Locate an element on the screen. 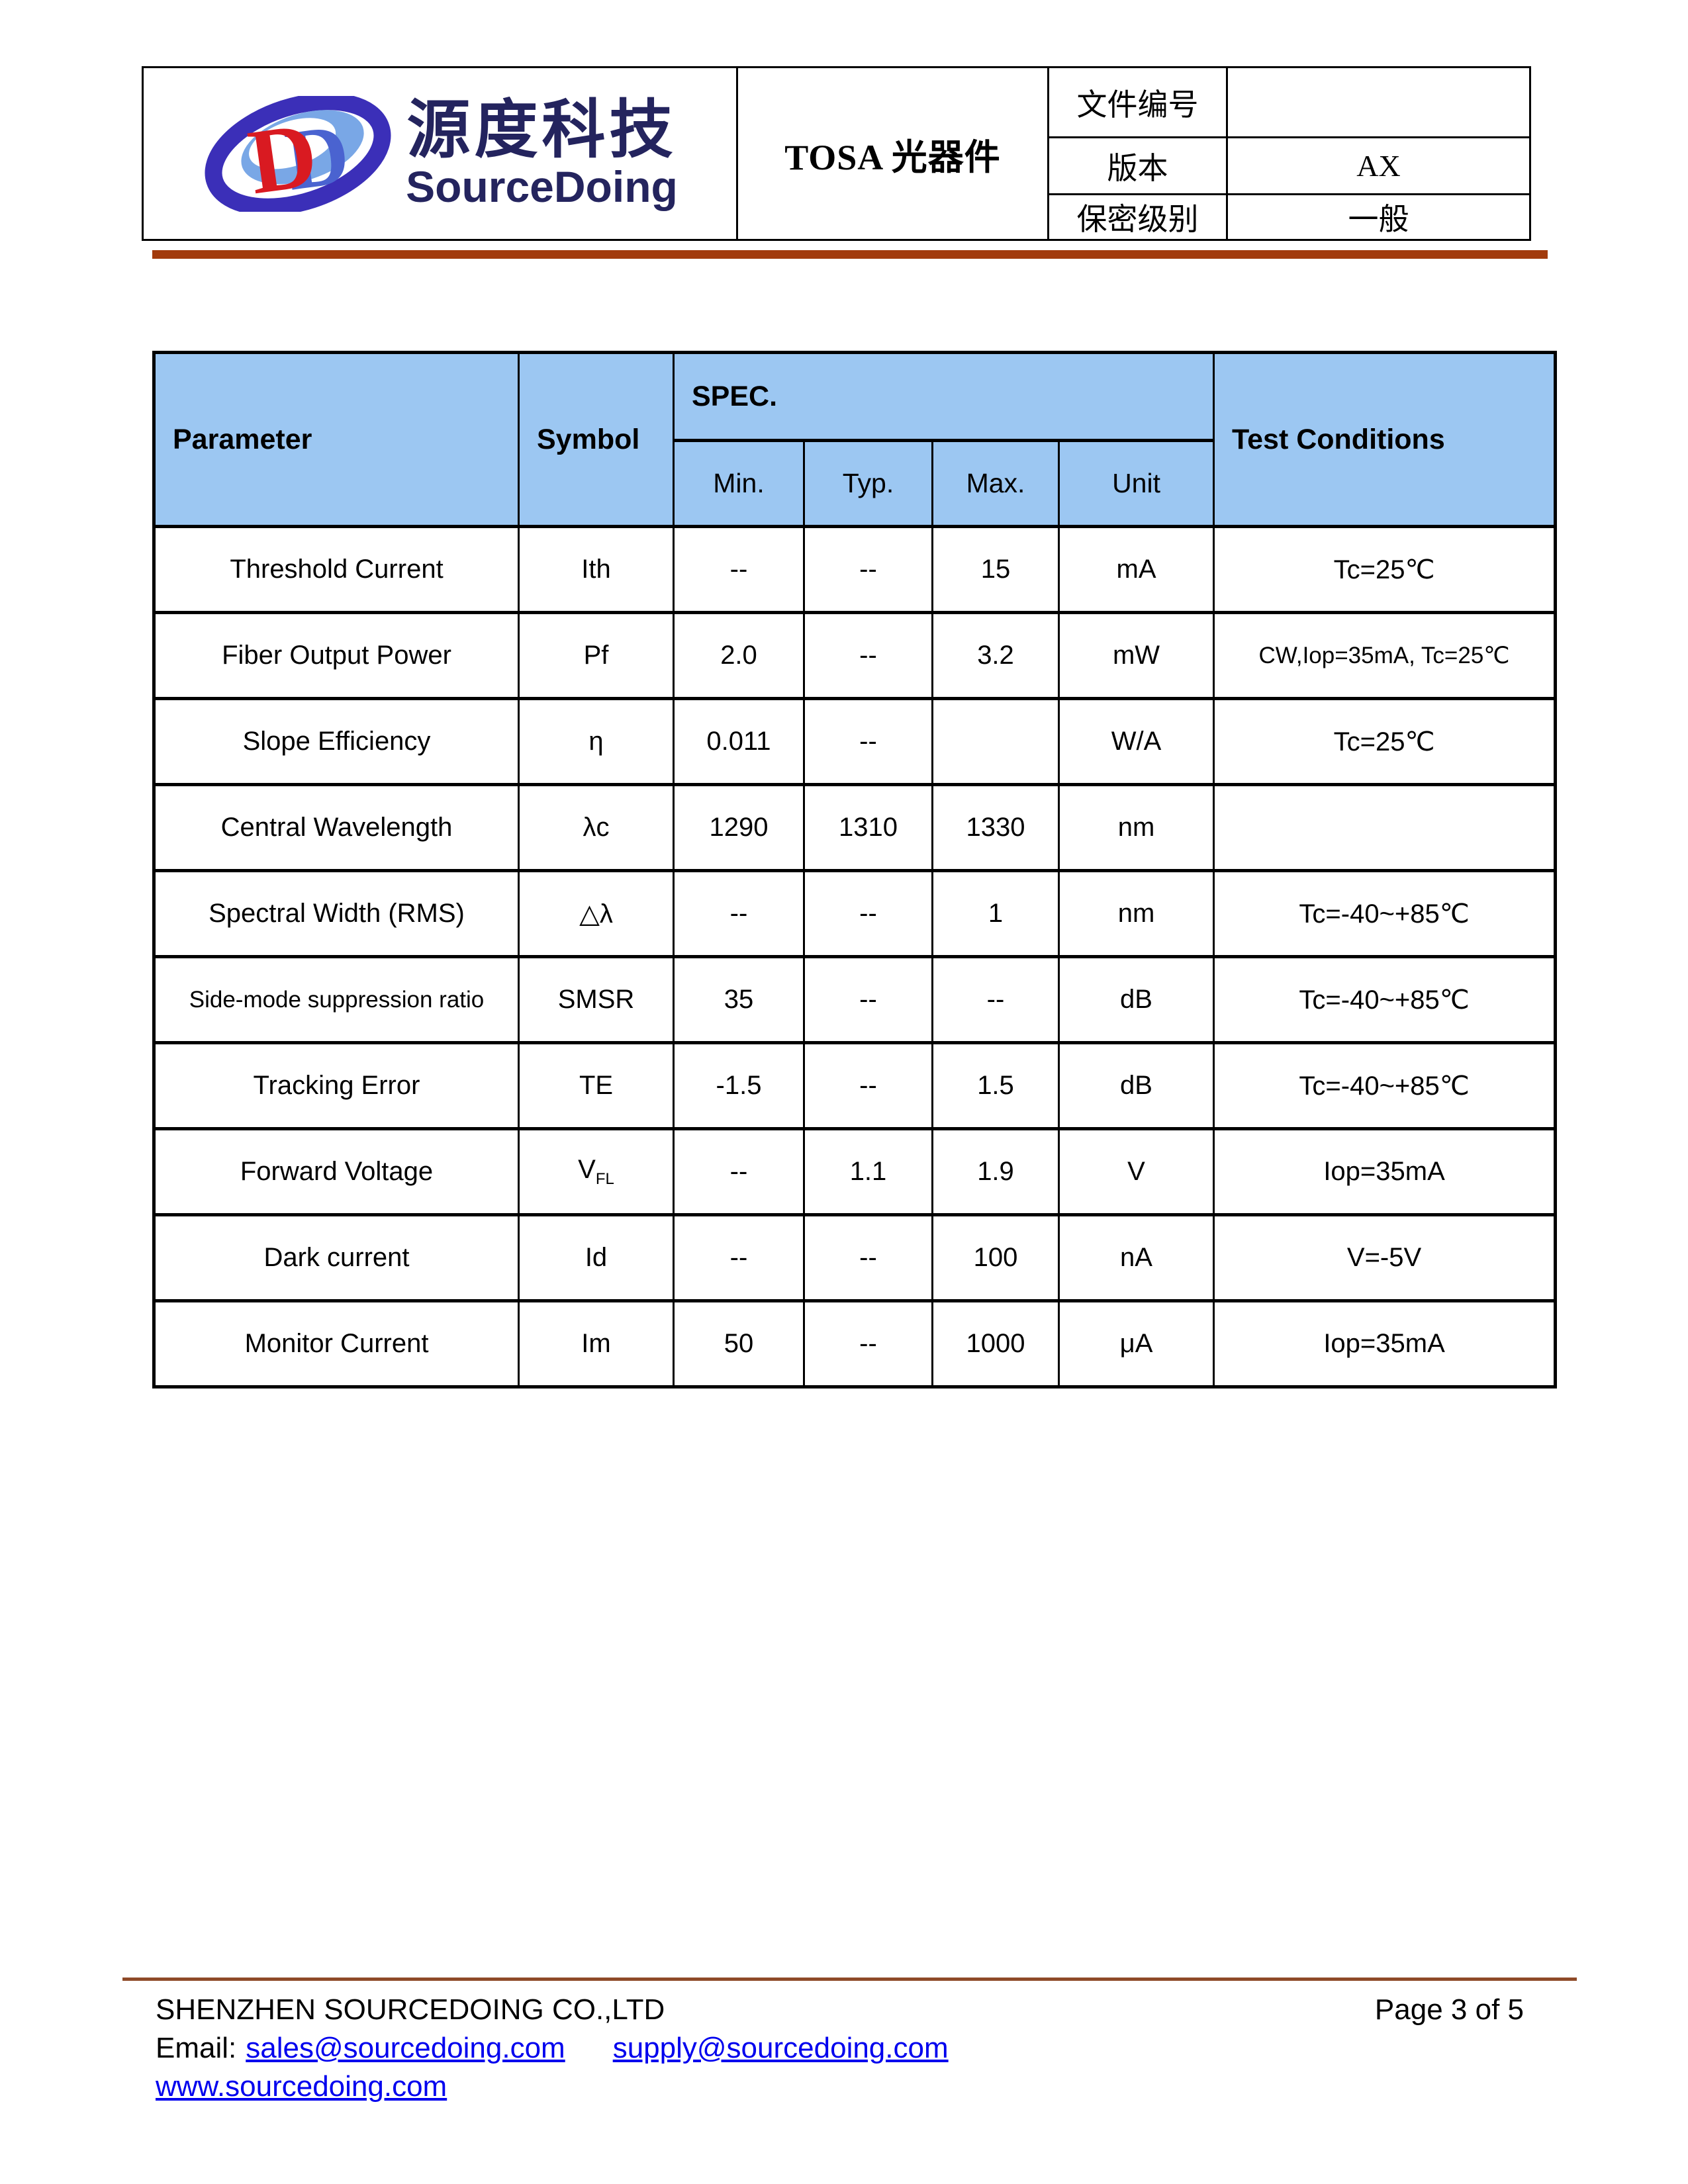  cell-parameter: Slope Efficiency is located at coordinates (336, 741).